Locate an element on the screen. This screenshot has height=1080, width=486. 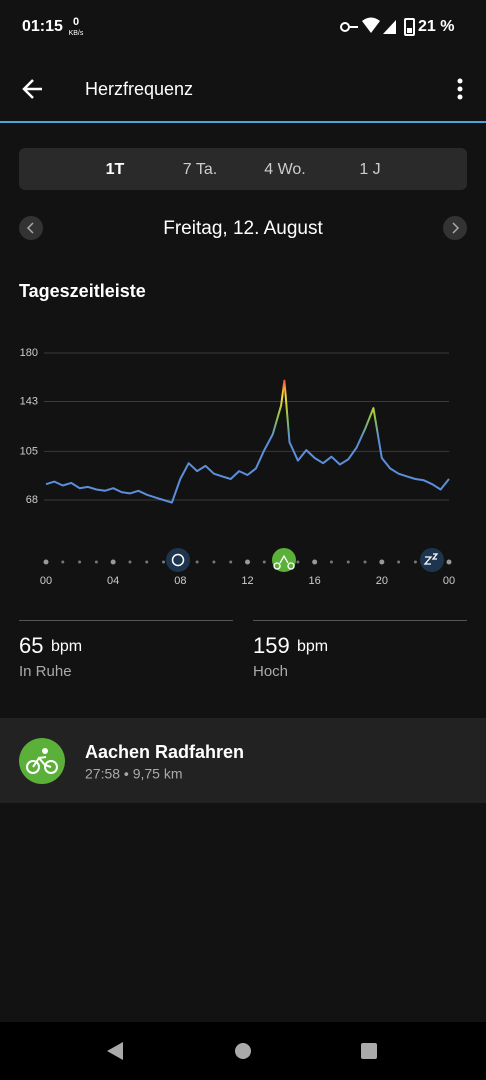
alarm-face is located at coordinates (178, 560).